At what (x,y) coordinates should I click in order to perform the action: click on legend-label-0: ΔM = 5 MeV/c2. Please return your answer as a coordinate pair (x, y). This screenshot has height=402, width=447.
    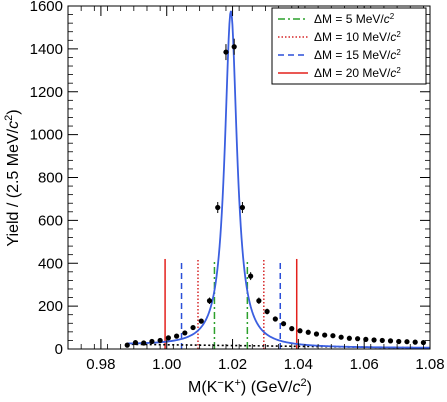
    Looking at the image, I should click on (354, 19).